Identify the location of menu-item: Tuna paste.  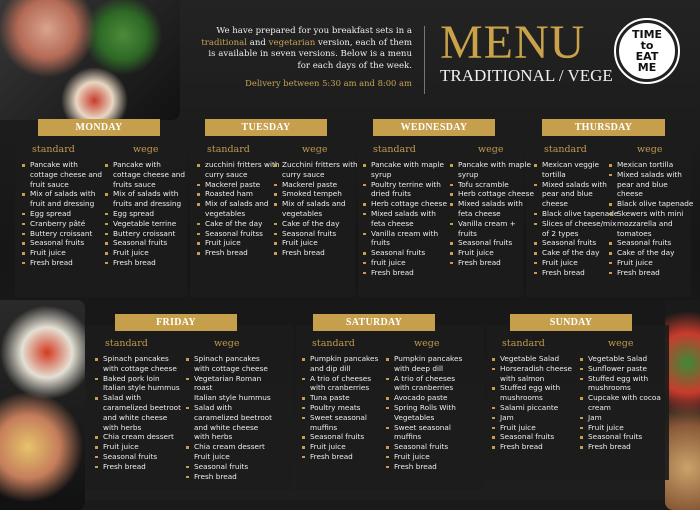
(344, 398).